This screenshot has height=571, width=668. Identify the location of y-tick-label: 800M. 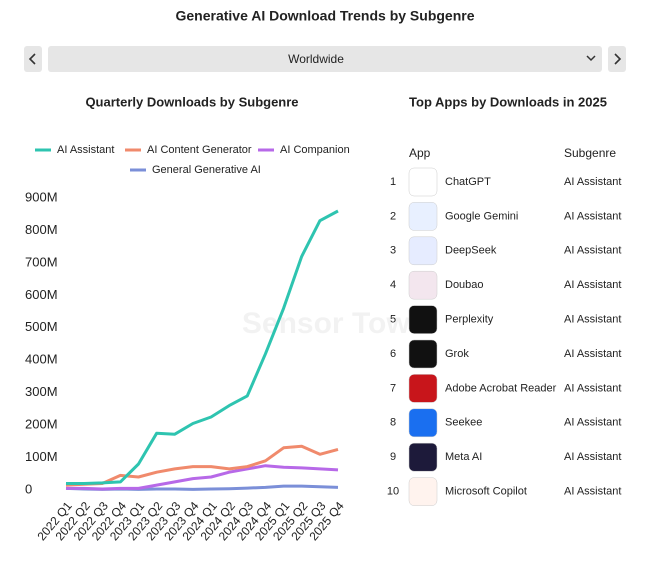
(41, 229).